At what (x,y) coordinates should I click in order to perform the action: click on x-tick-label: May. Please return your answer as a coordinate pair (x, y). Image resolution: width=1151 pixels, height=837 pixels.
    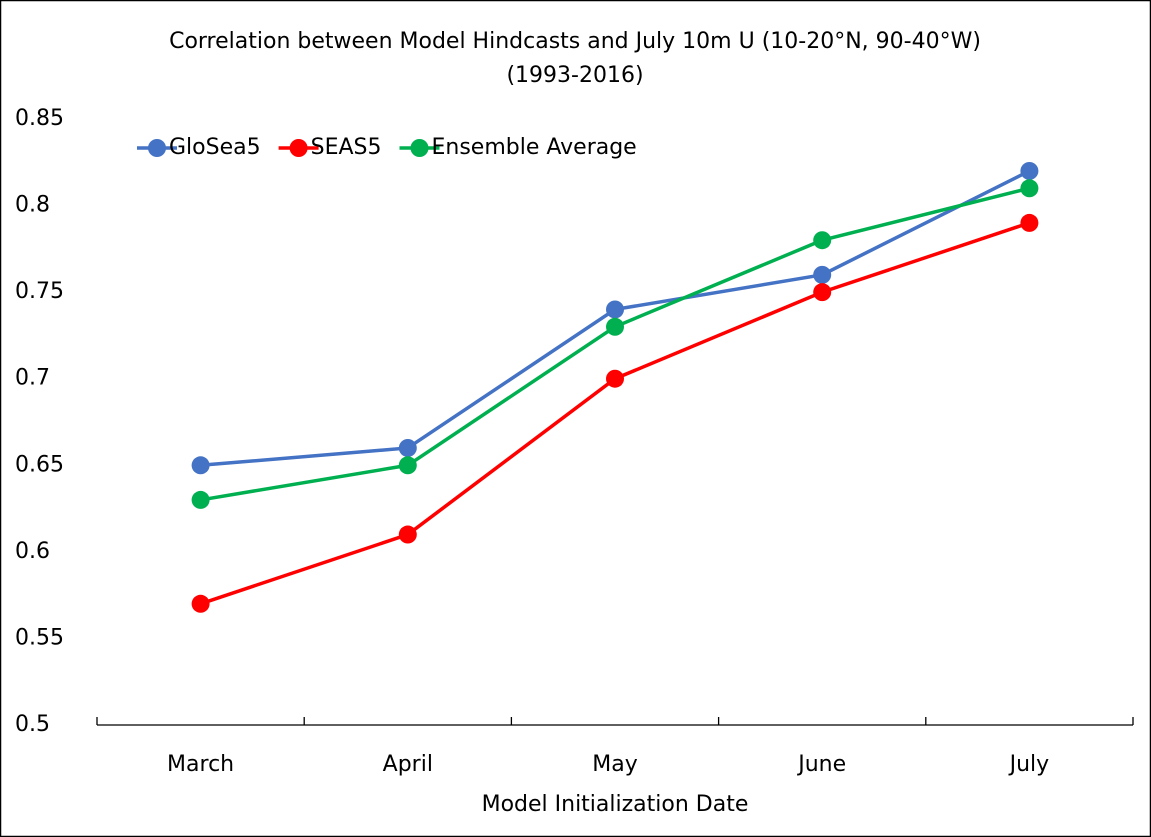
    Looking at the image, I should click on (614, 764).